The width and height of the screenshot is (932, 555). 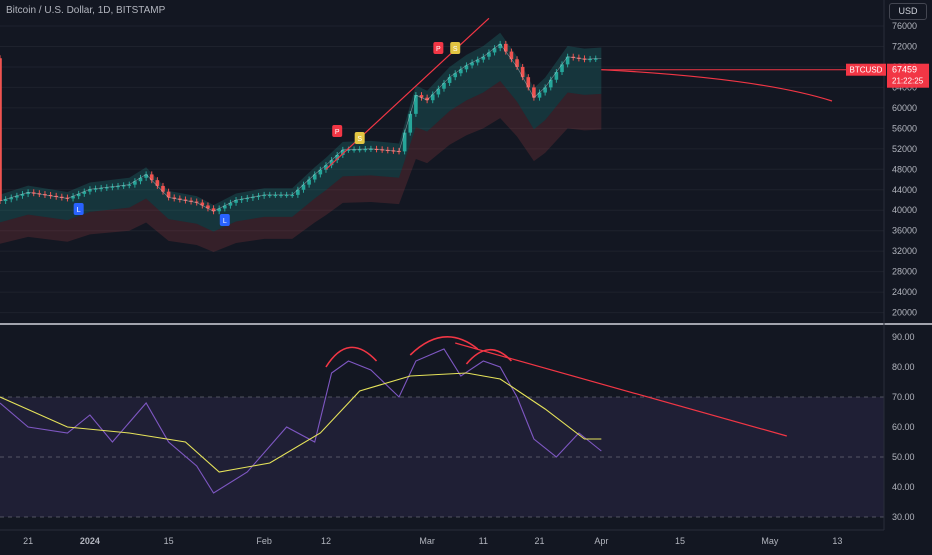 I want to click on signal-s-marker, so click(x=455, y=48).